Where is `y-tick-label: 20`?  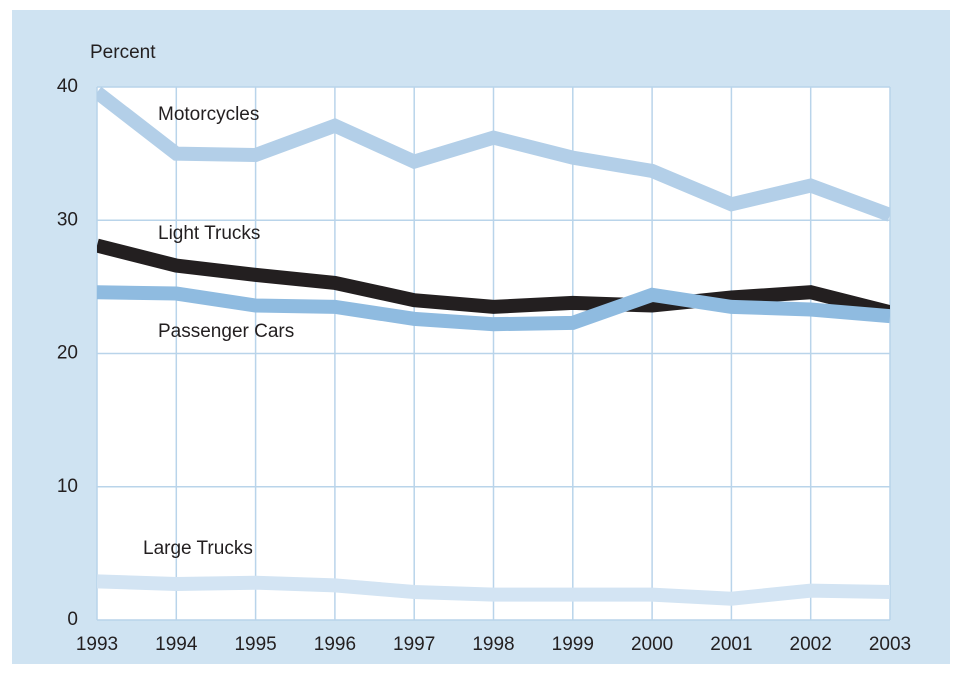 y-tick-label: 20 is located at coordinates (67, 353).